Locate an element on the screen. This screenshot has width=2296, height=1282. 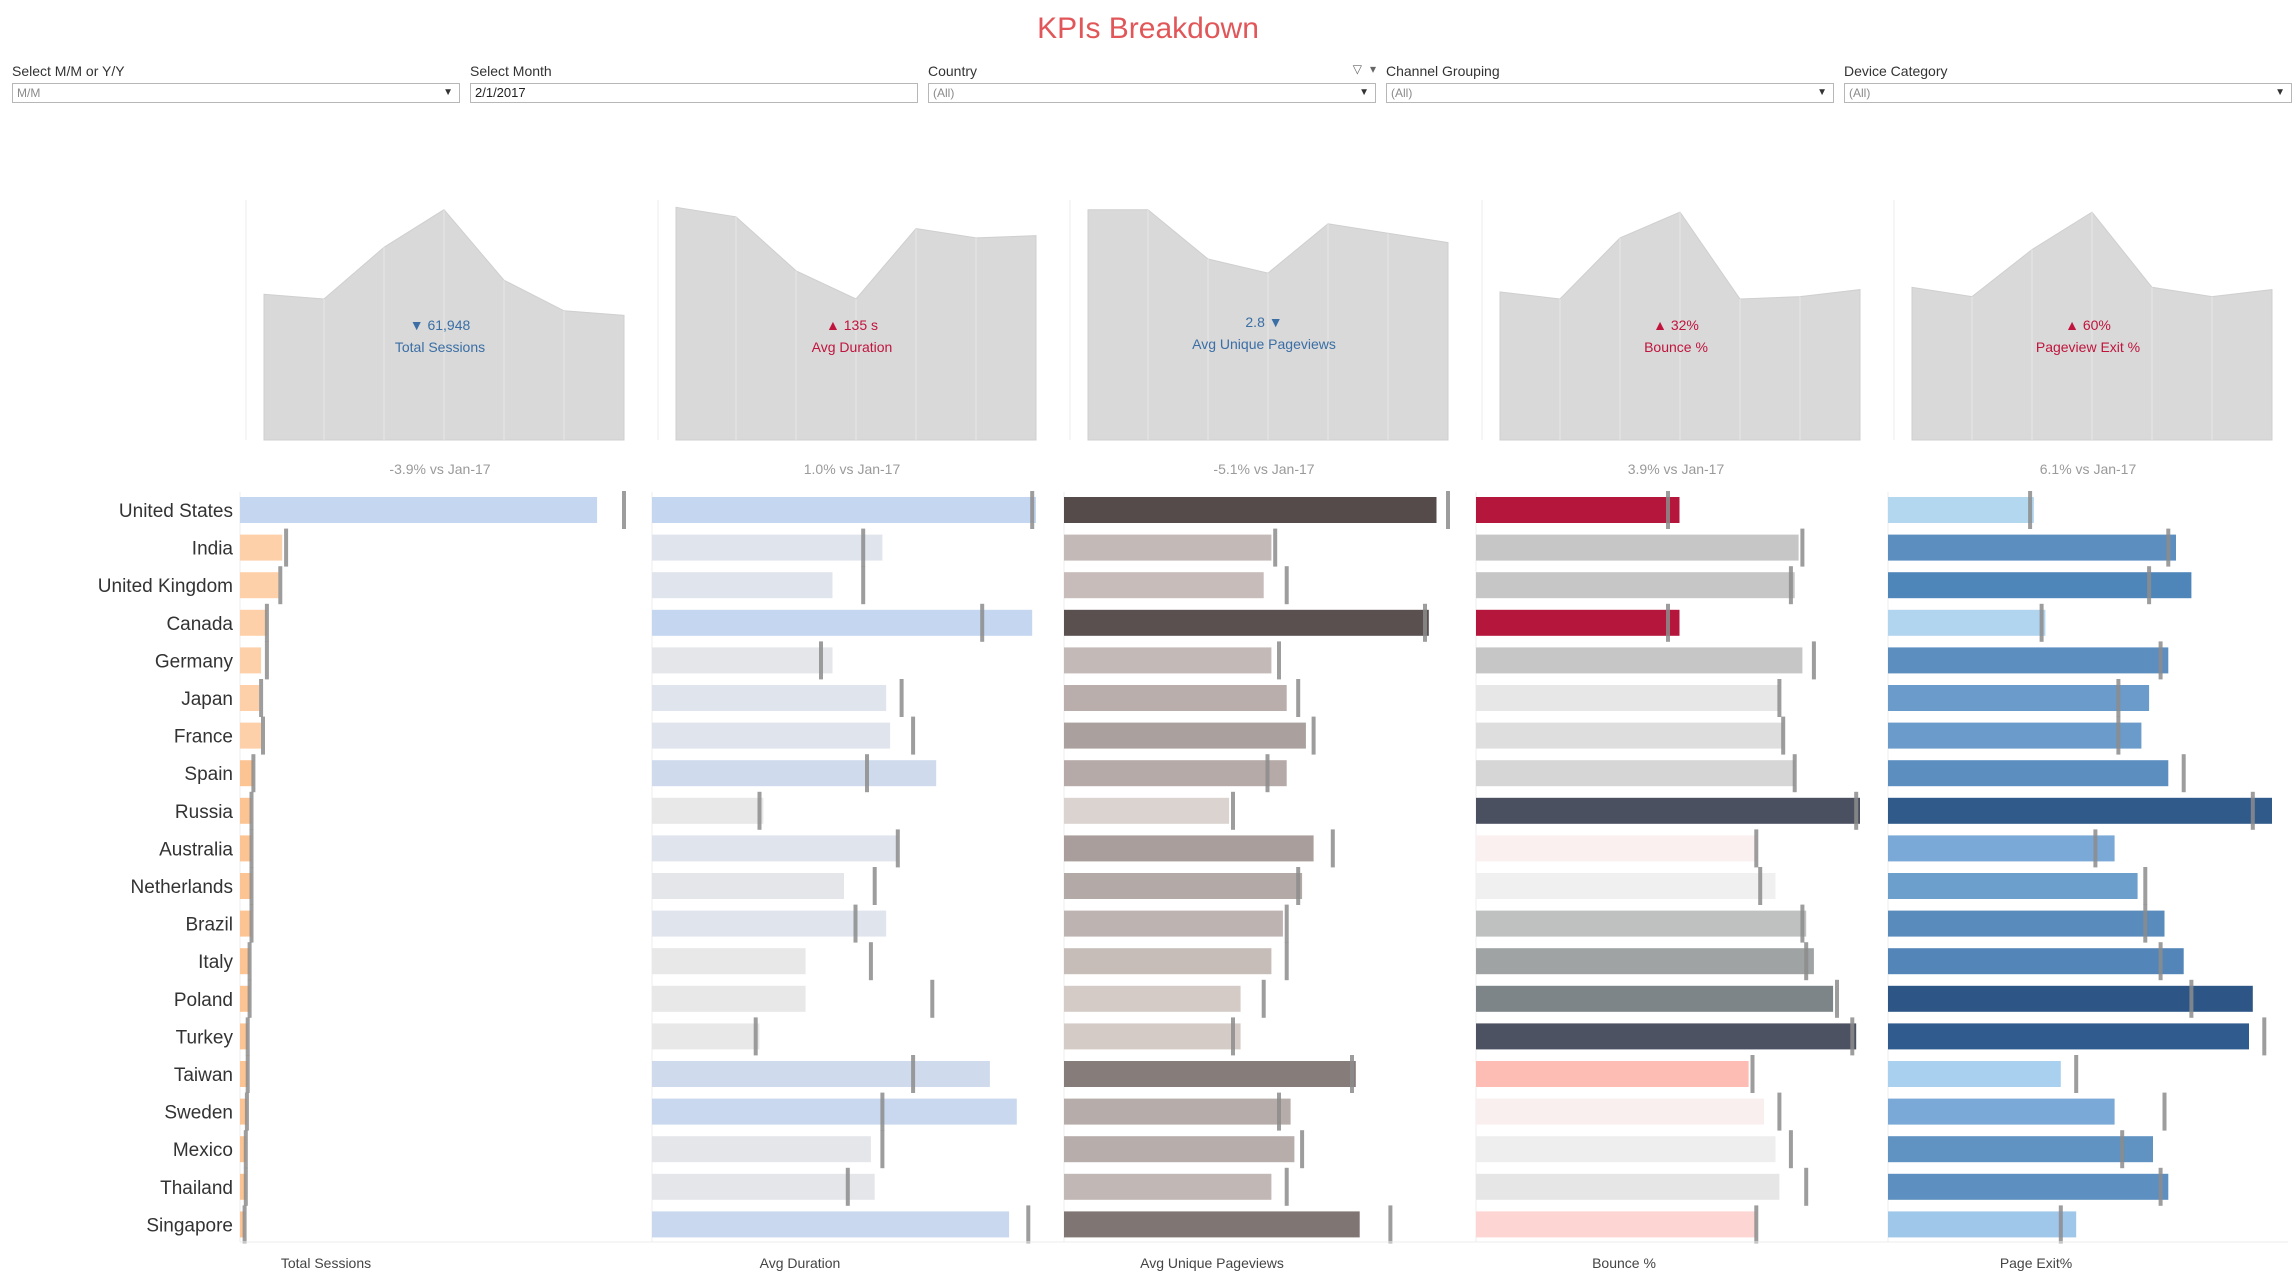
kpi-comparison: -5.1% vs Jan-17 is located at coordinates (1263, 469).